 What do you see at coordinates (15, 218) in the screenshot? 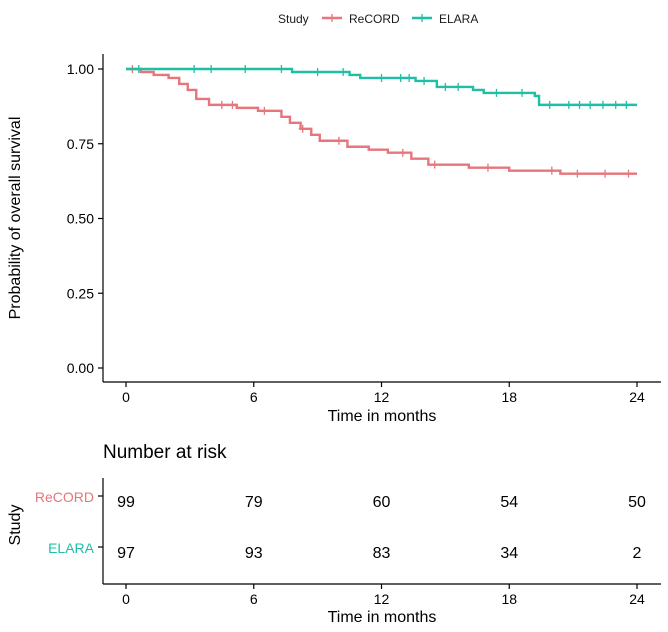
I see `y-axis-label: Probability of overall survival` at bounding box center [15, 218].